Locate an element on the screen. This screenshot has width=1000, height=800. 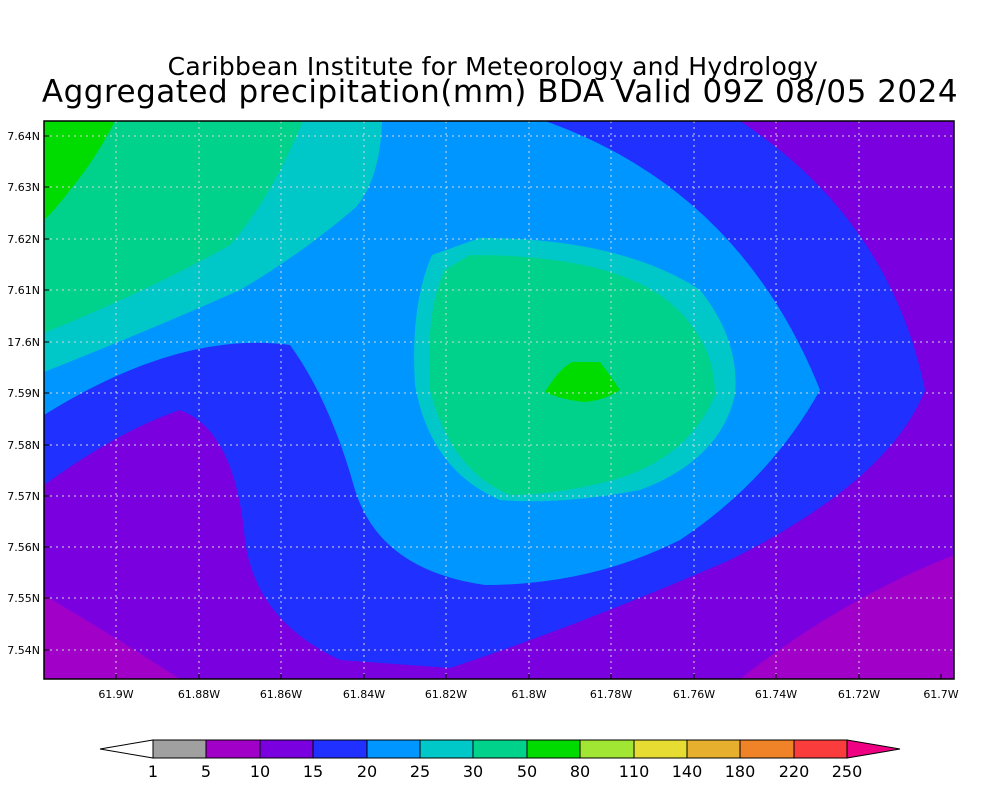
lat-label: 7.56N is located at coordinates (23, 547).